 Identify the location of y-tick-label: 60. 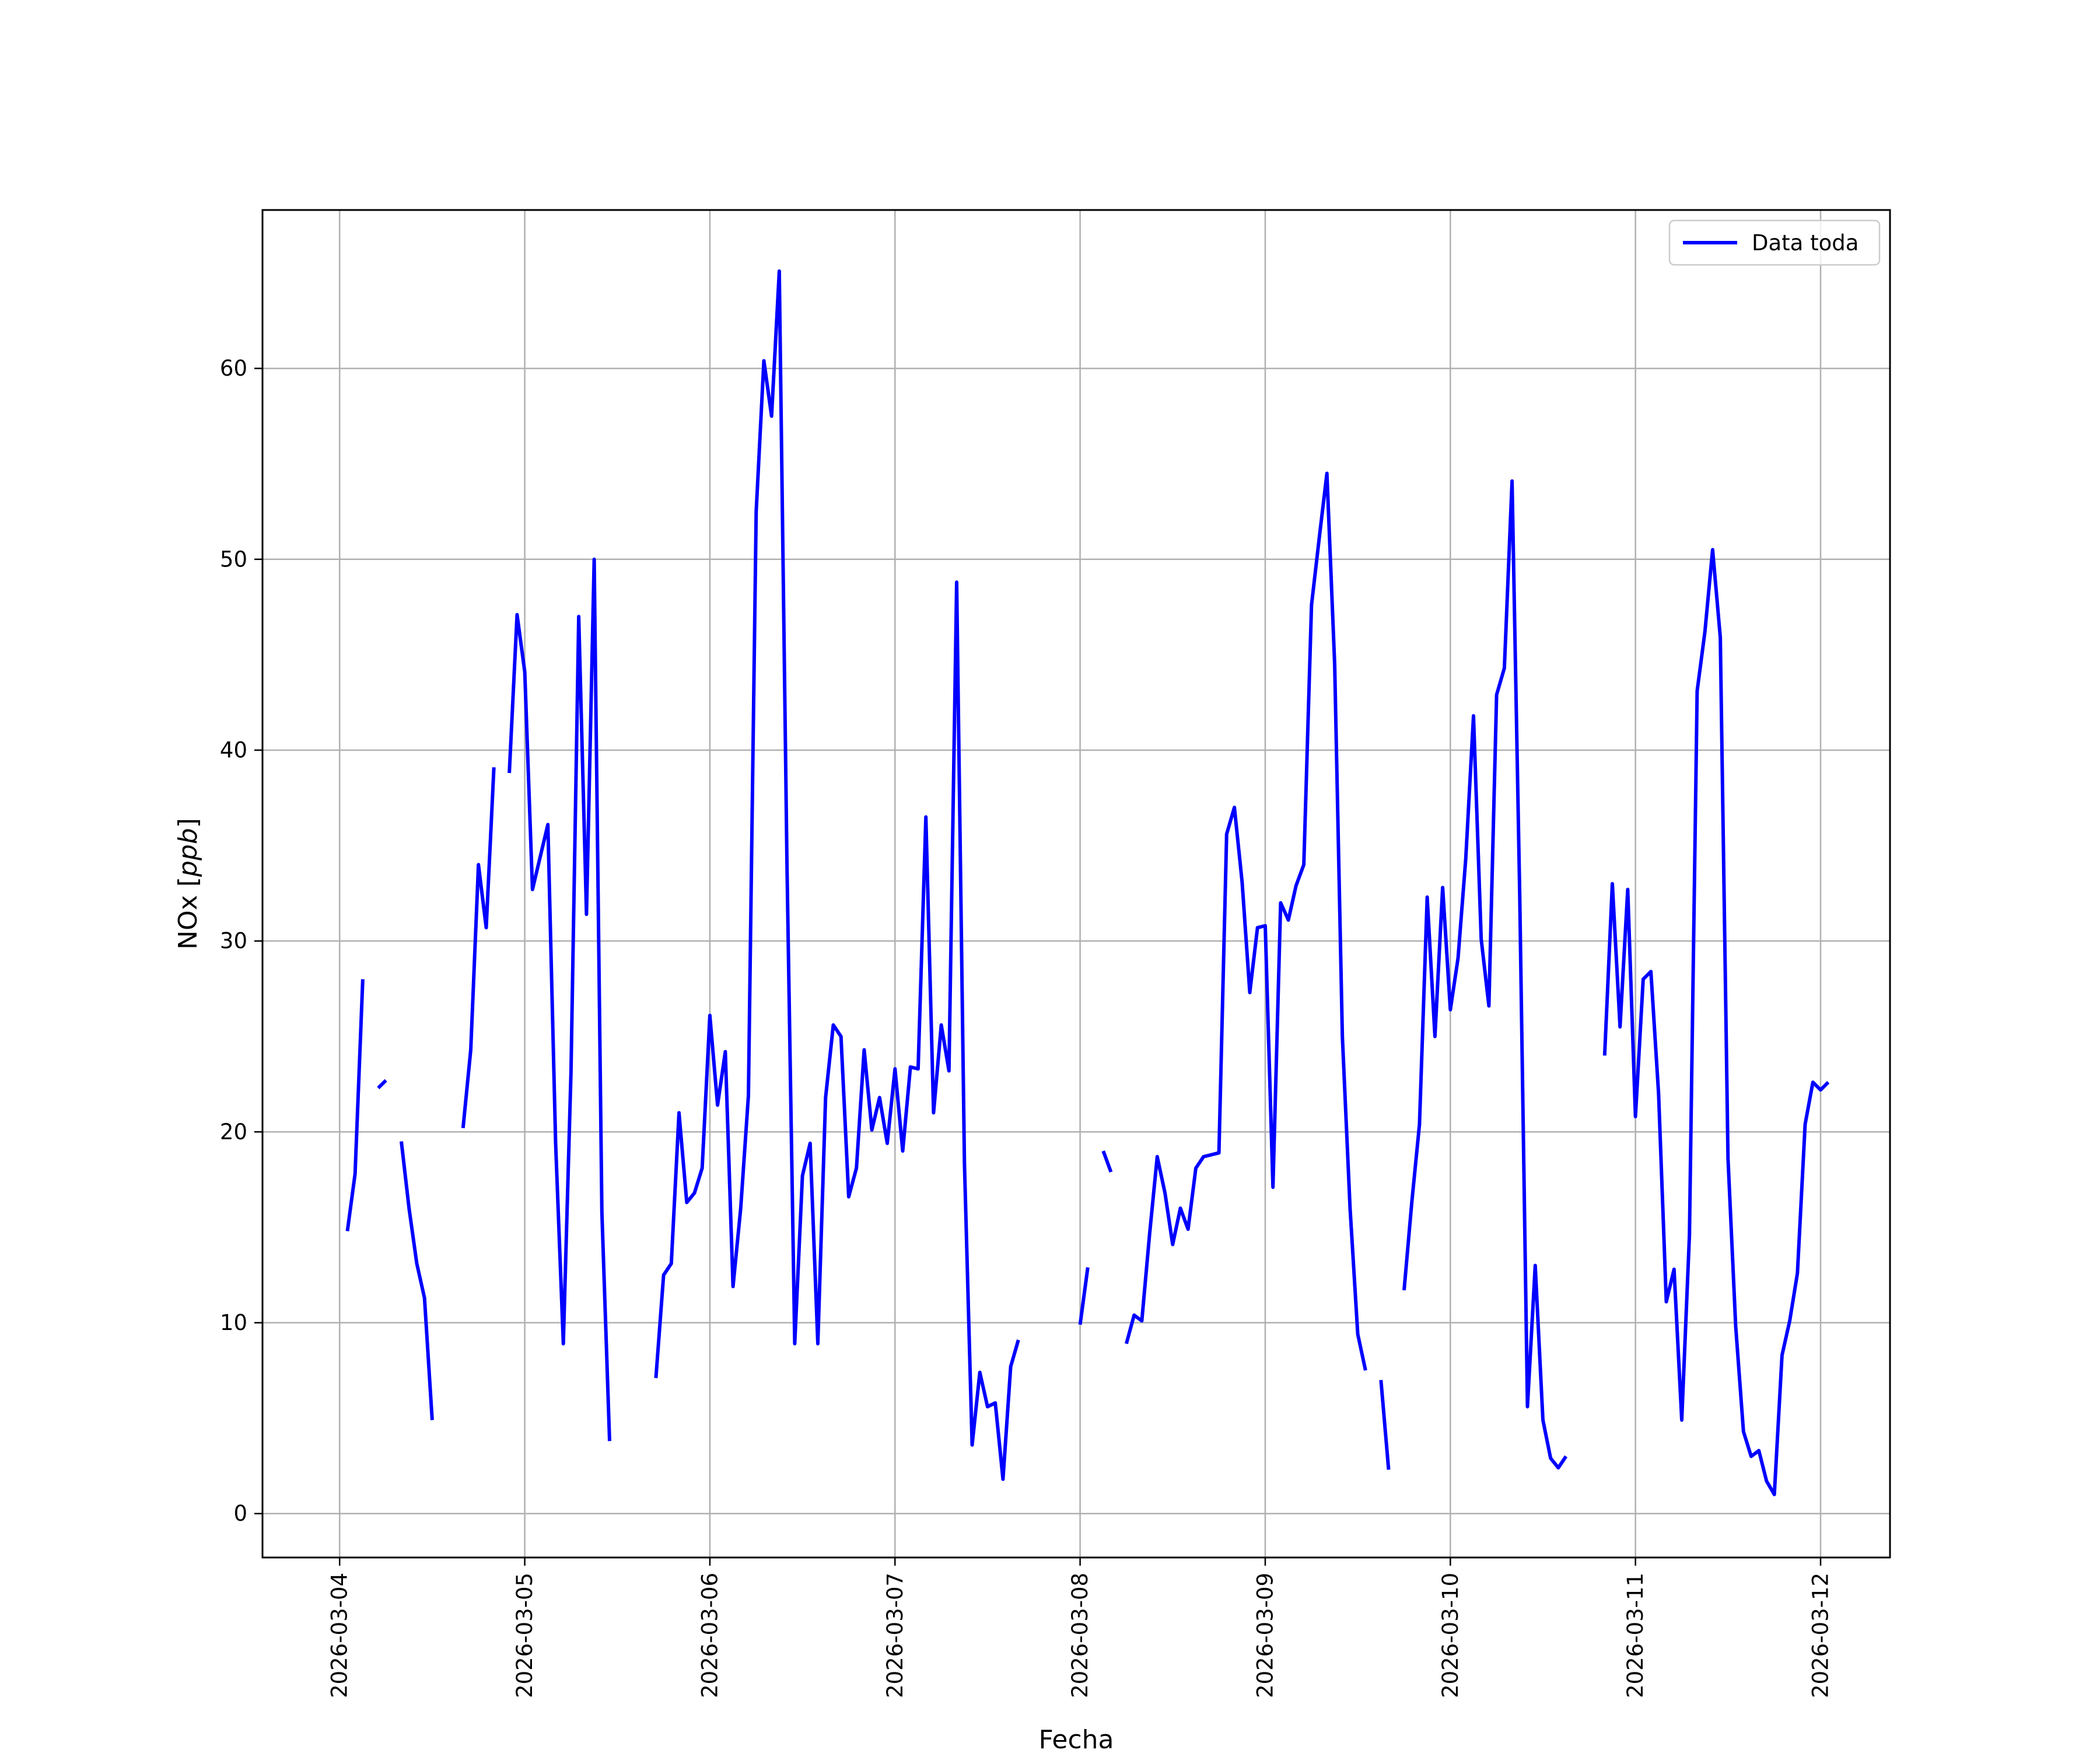
(233, 368).